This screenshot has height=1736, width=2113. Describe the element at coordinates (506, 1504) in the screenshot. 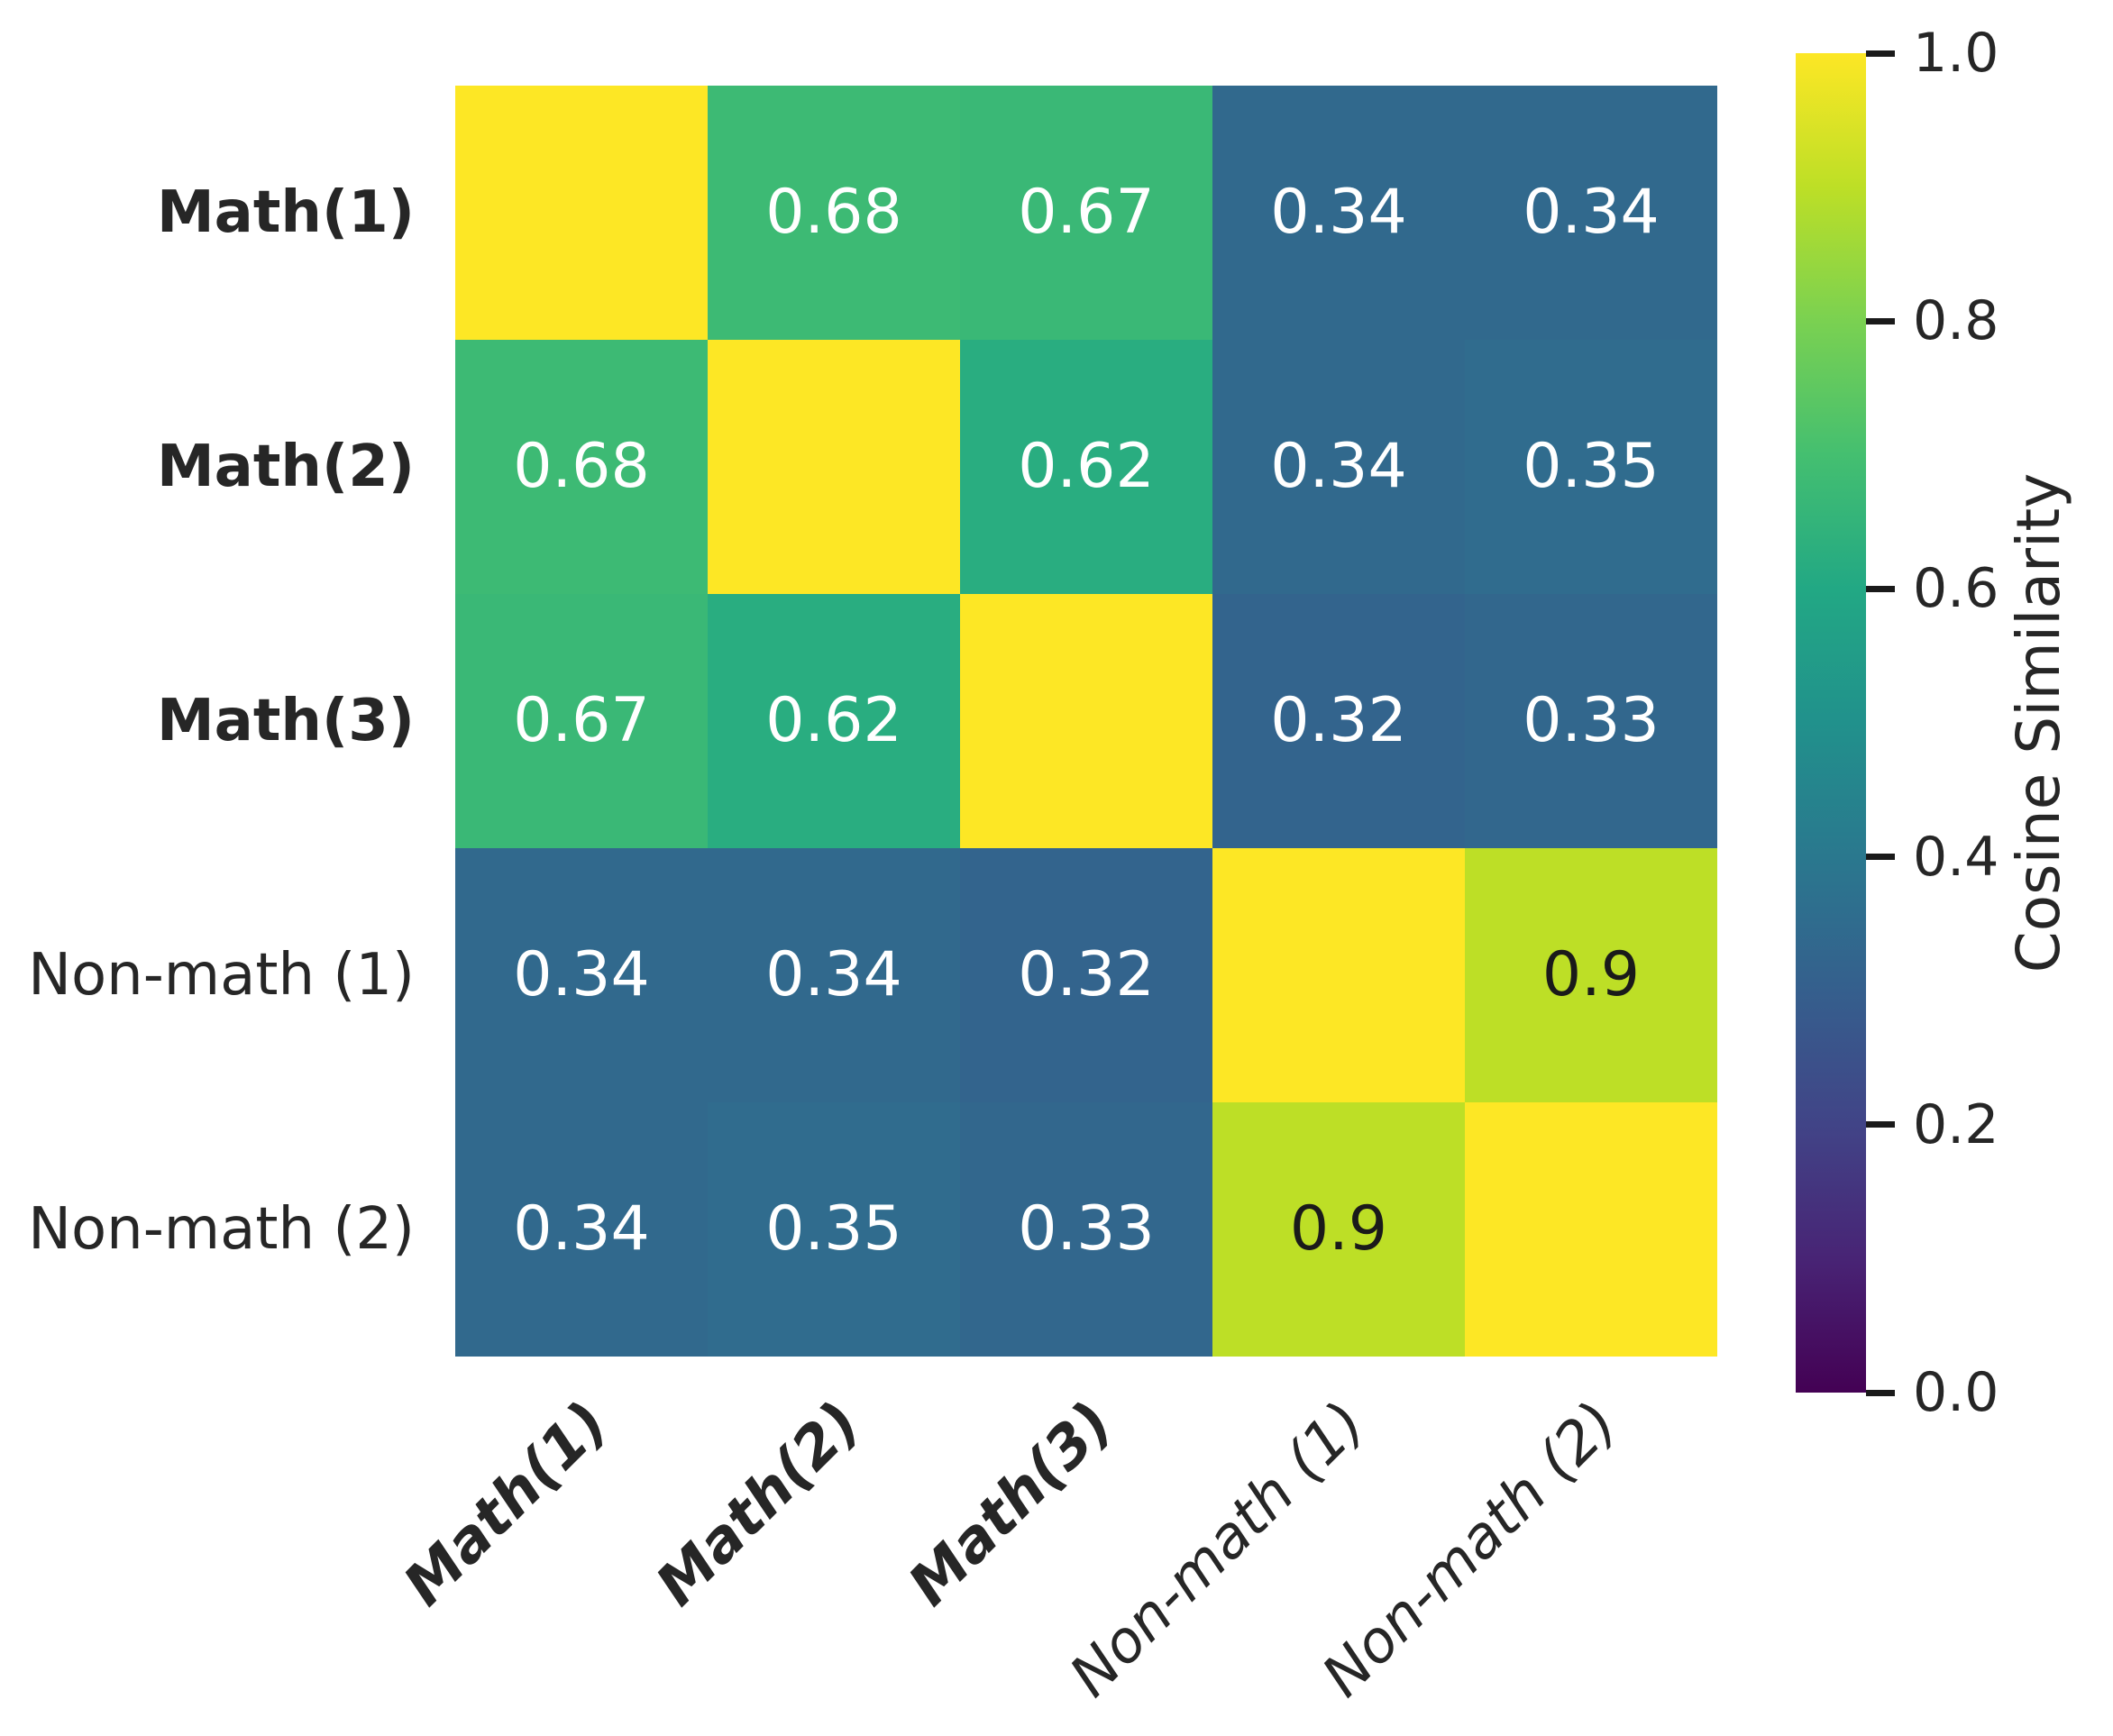

I see `x-tick-label: Math(1)` at that location.